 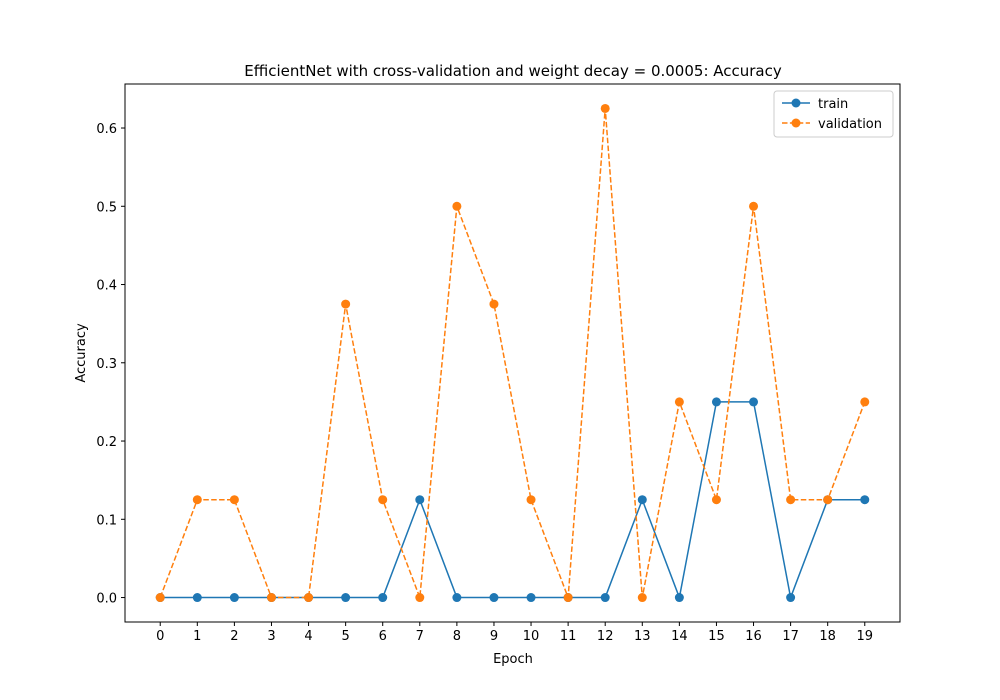 I want to click on y-axis-label: Accuracy, so click(x=81, y=353).